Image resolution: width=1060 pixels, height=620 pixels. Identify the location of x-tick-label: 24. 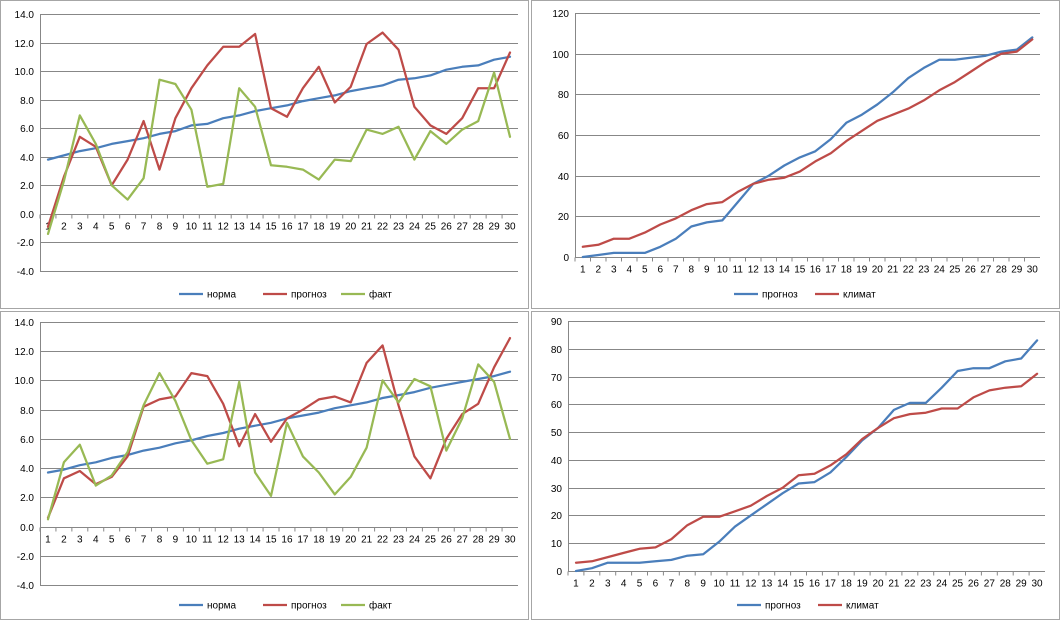
(415, 540).